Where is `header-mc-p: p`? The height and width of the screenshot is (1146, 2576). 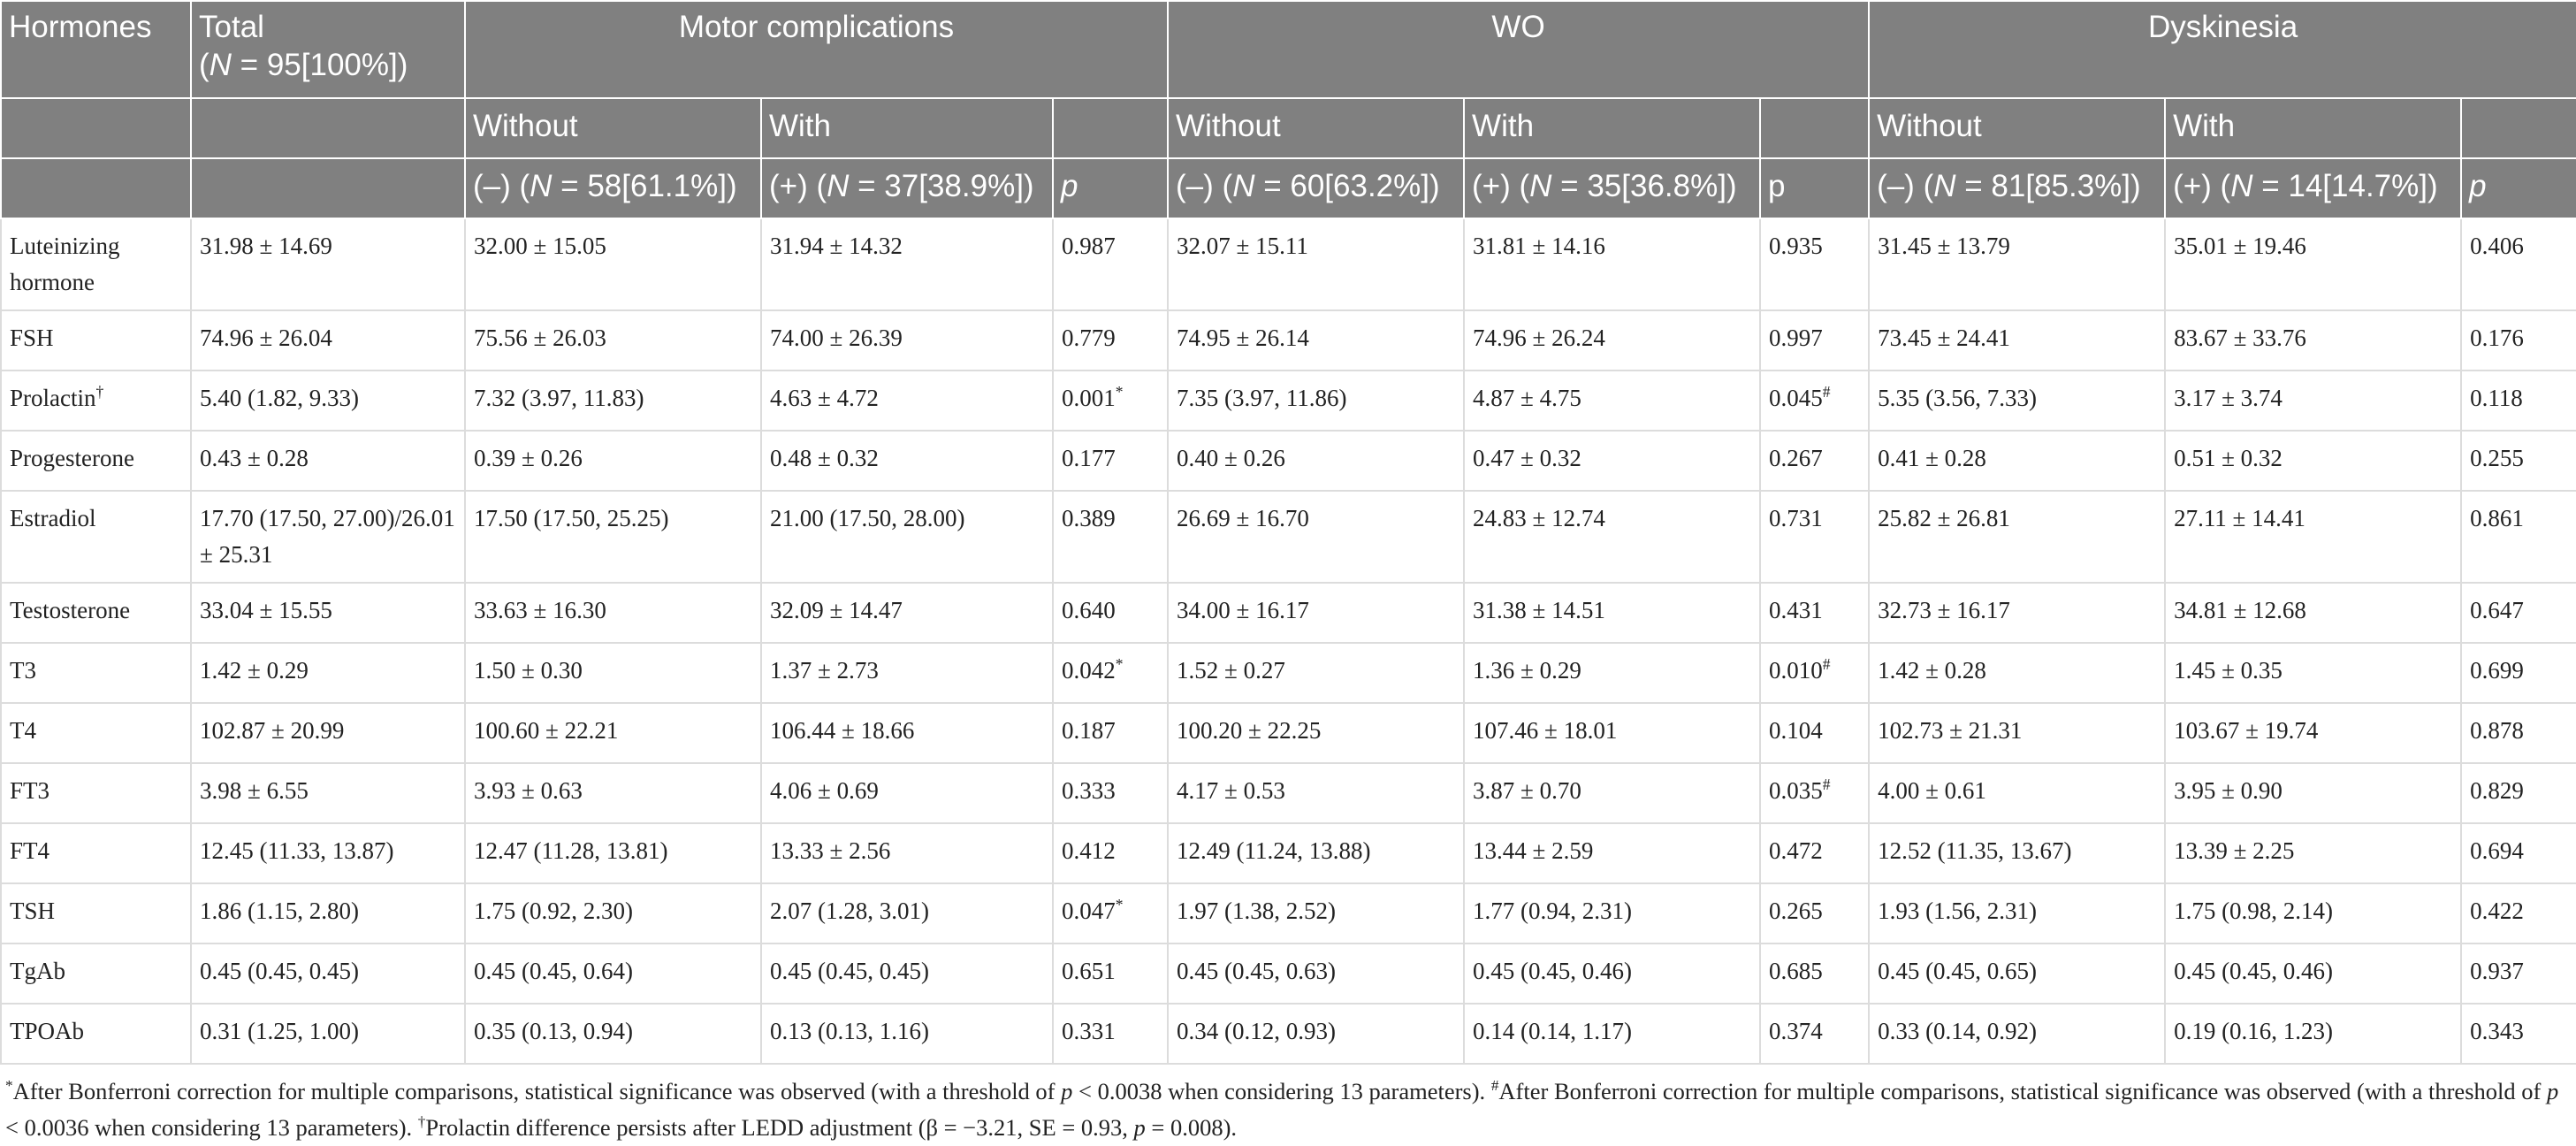
header-mc-p: p is located at coordinates (1110, 188).